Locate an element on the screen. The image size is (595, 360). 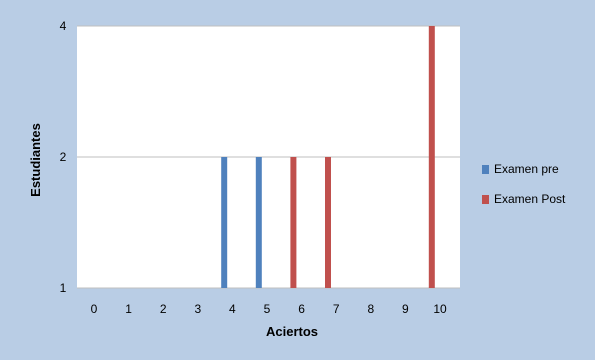
x-axis-title: Aciertos is located at coordinates (292, 331).